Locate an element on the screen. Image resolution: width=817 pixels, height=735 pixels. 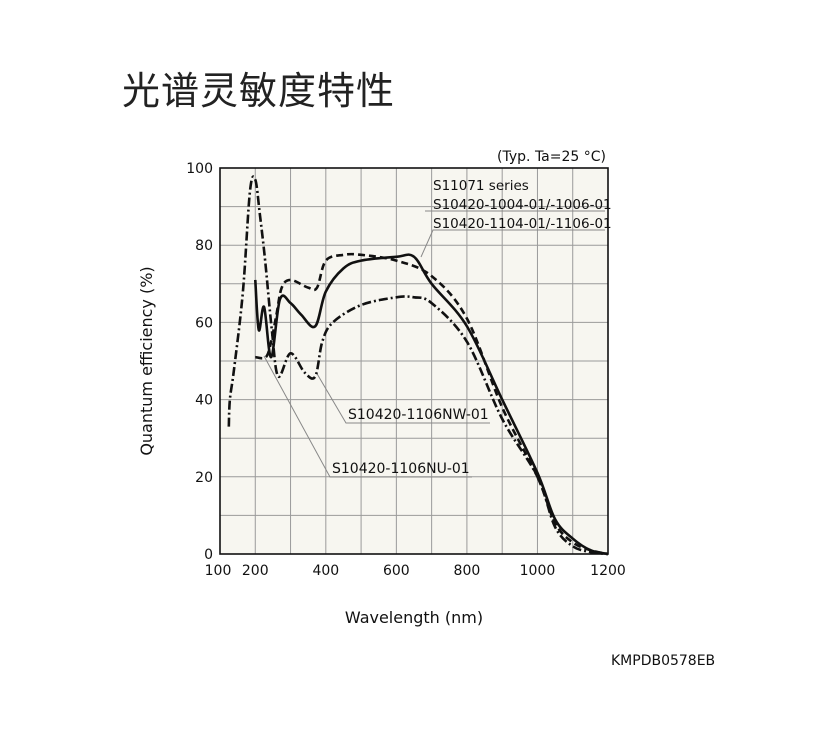
x-tick-label: 1200 is located at coordinates (608, 571).